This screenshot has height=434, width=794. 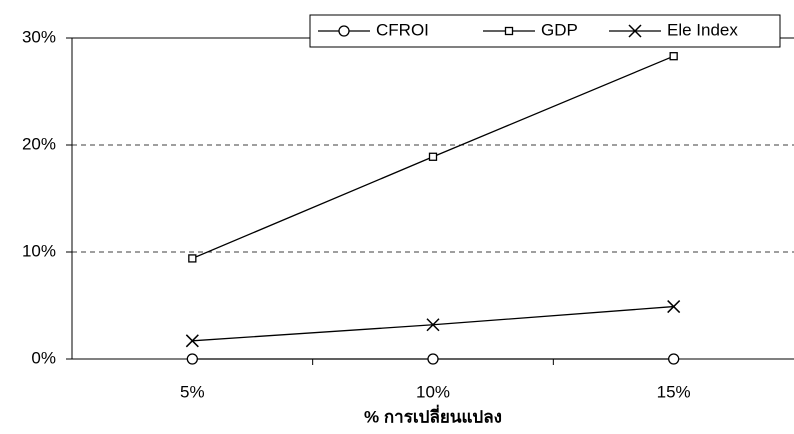 I want to click on x-tick-label: 15%, so click(x=674, y=391).